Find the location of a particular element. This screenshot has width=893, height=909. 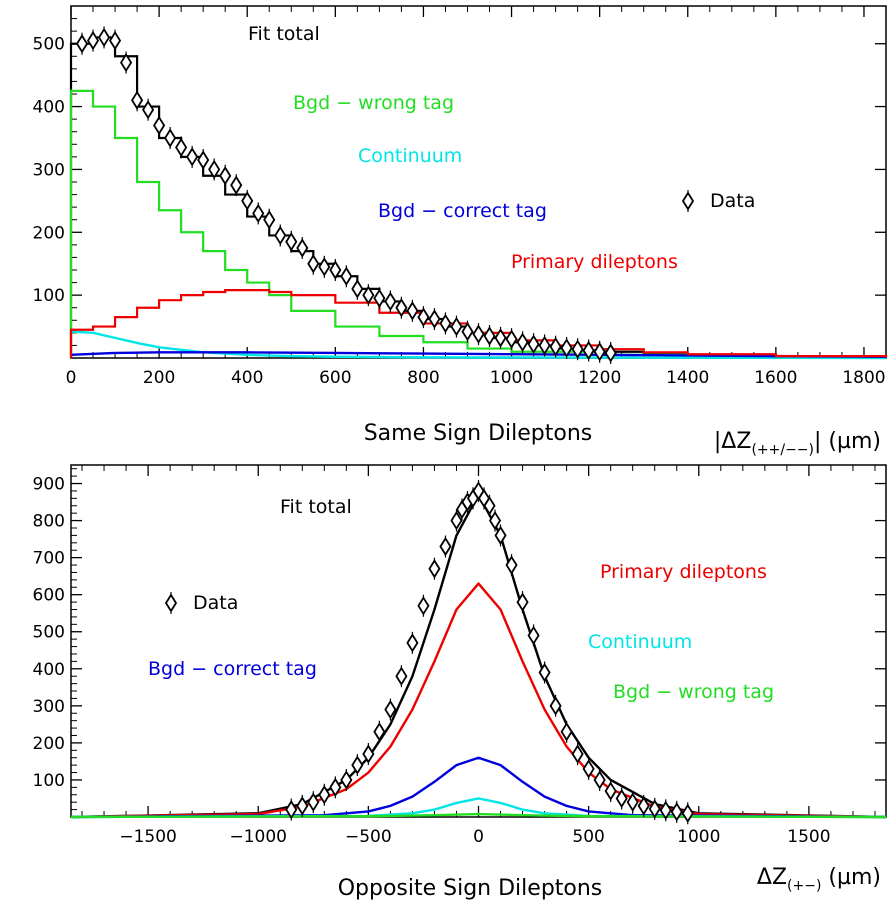

x-tick-label: 400 is located at coordinates (247, 378).